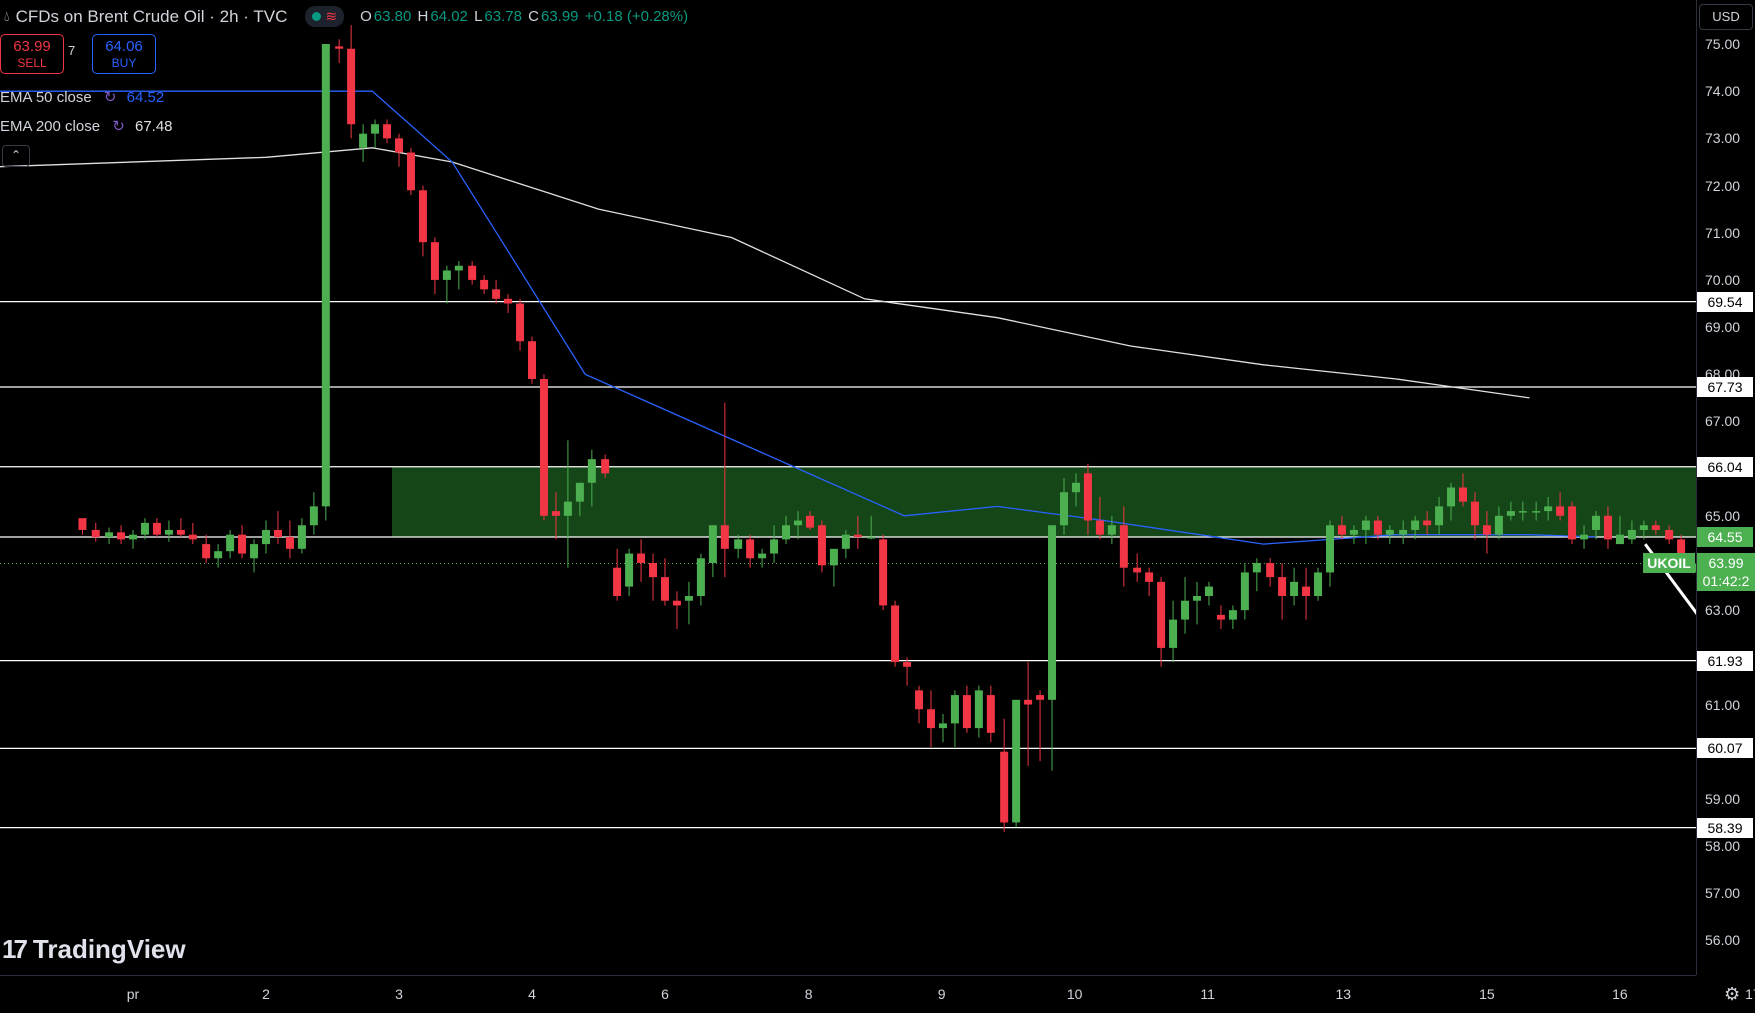  I want to click on spread-value: 7, so click(72, 50).